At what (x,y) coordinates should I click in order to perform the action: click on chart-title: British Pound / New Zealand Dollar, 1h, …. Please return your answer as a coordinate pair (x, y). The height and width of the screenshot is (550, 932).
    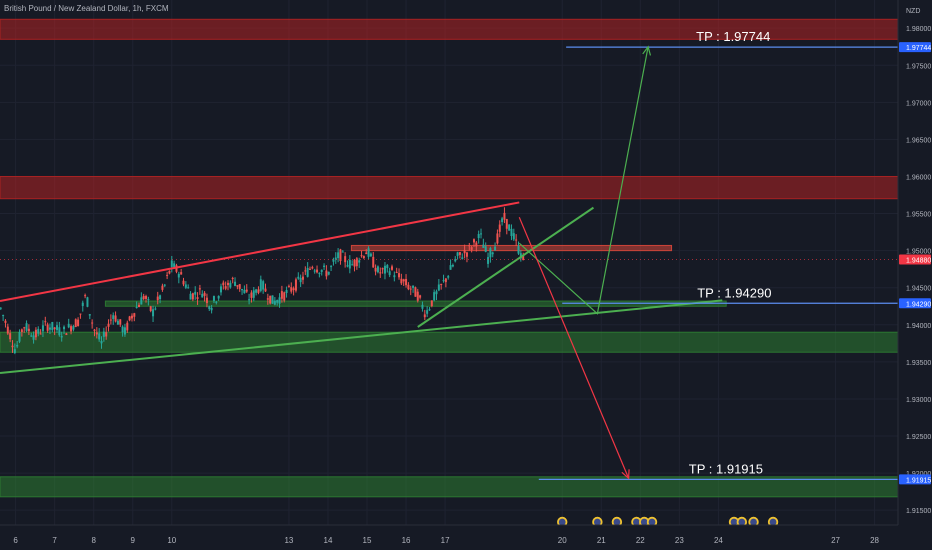
    Looking at the image, I should click on (86, 8).